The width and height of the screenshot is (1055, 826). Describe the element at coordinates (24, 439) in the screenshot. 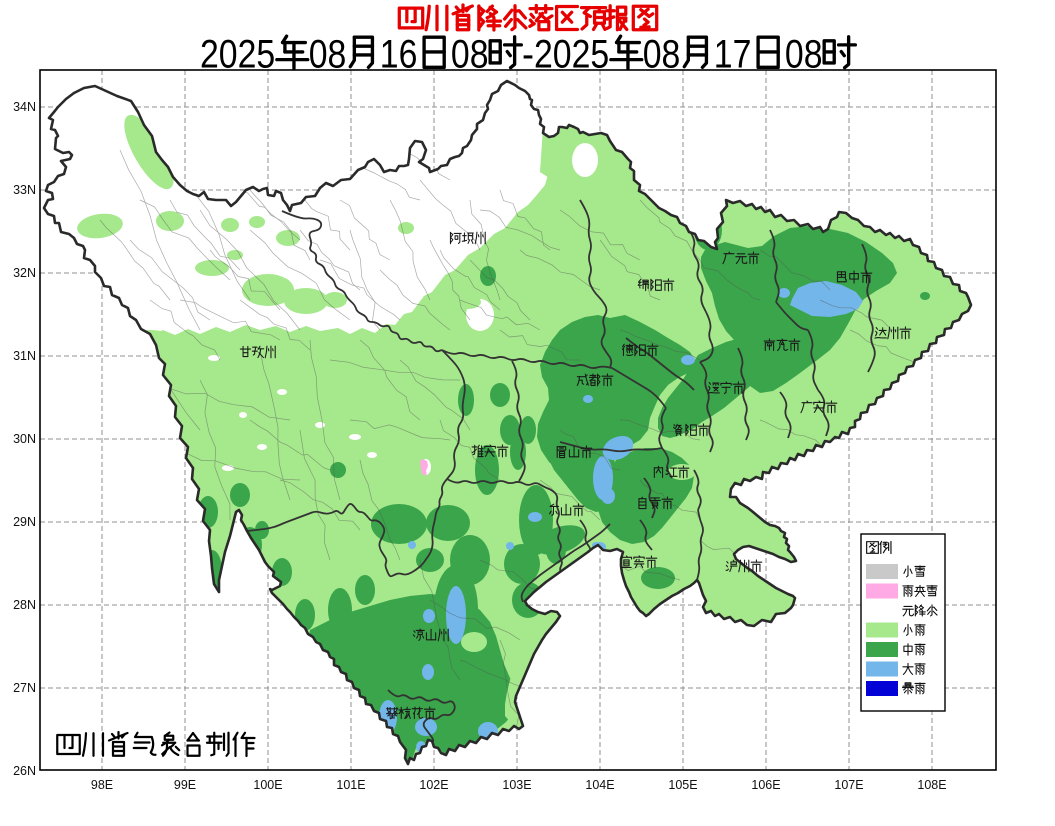

I see `svg-text: 30N` at that location.